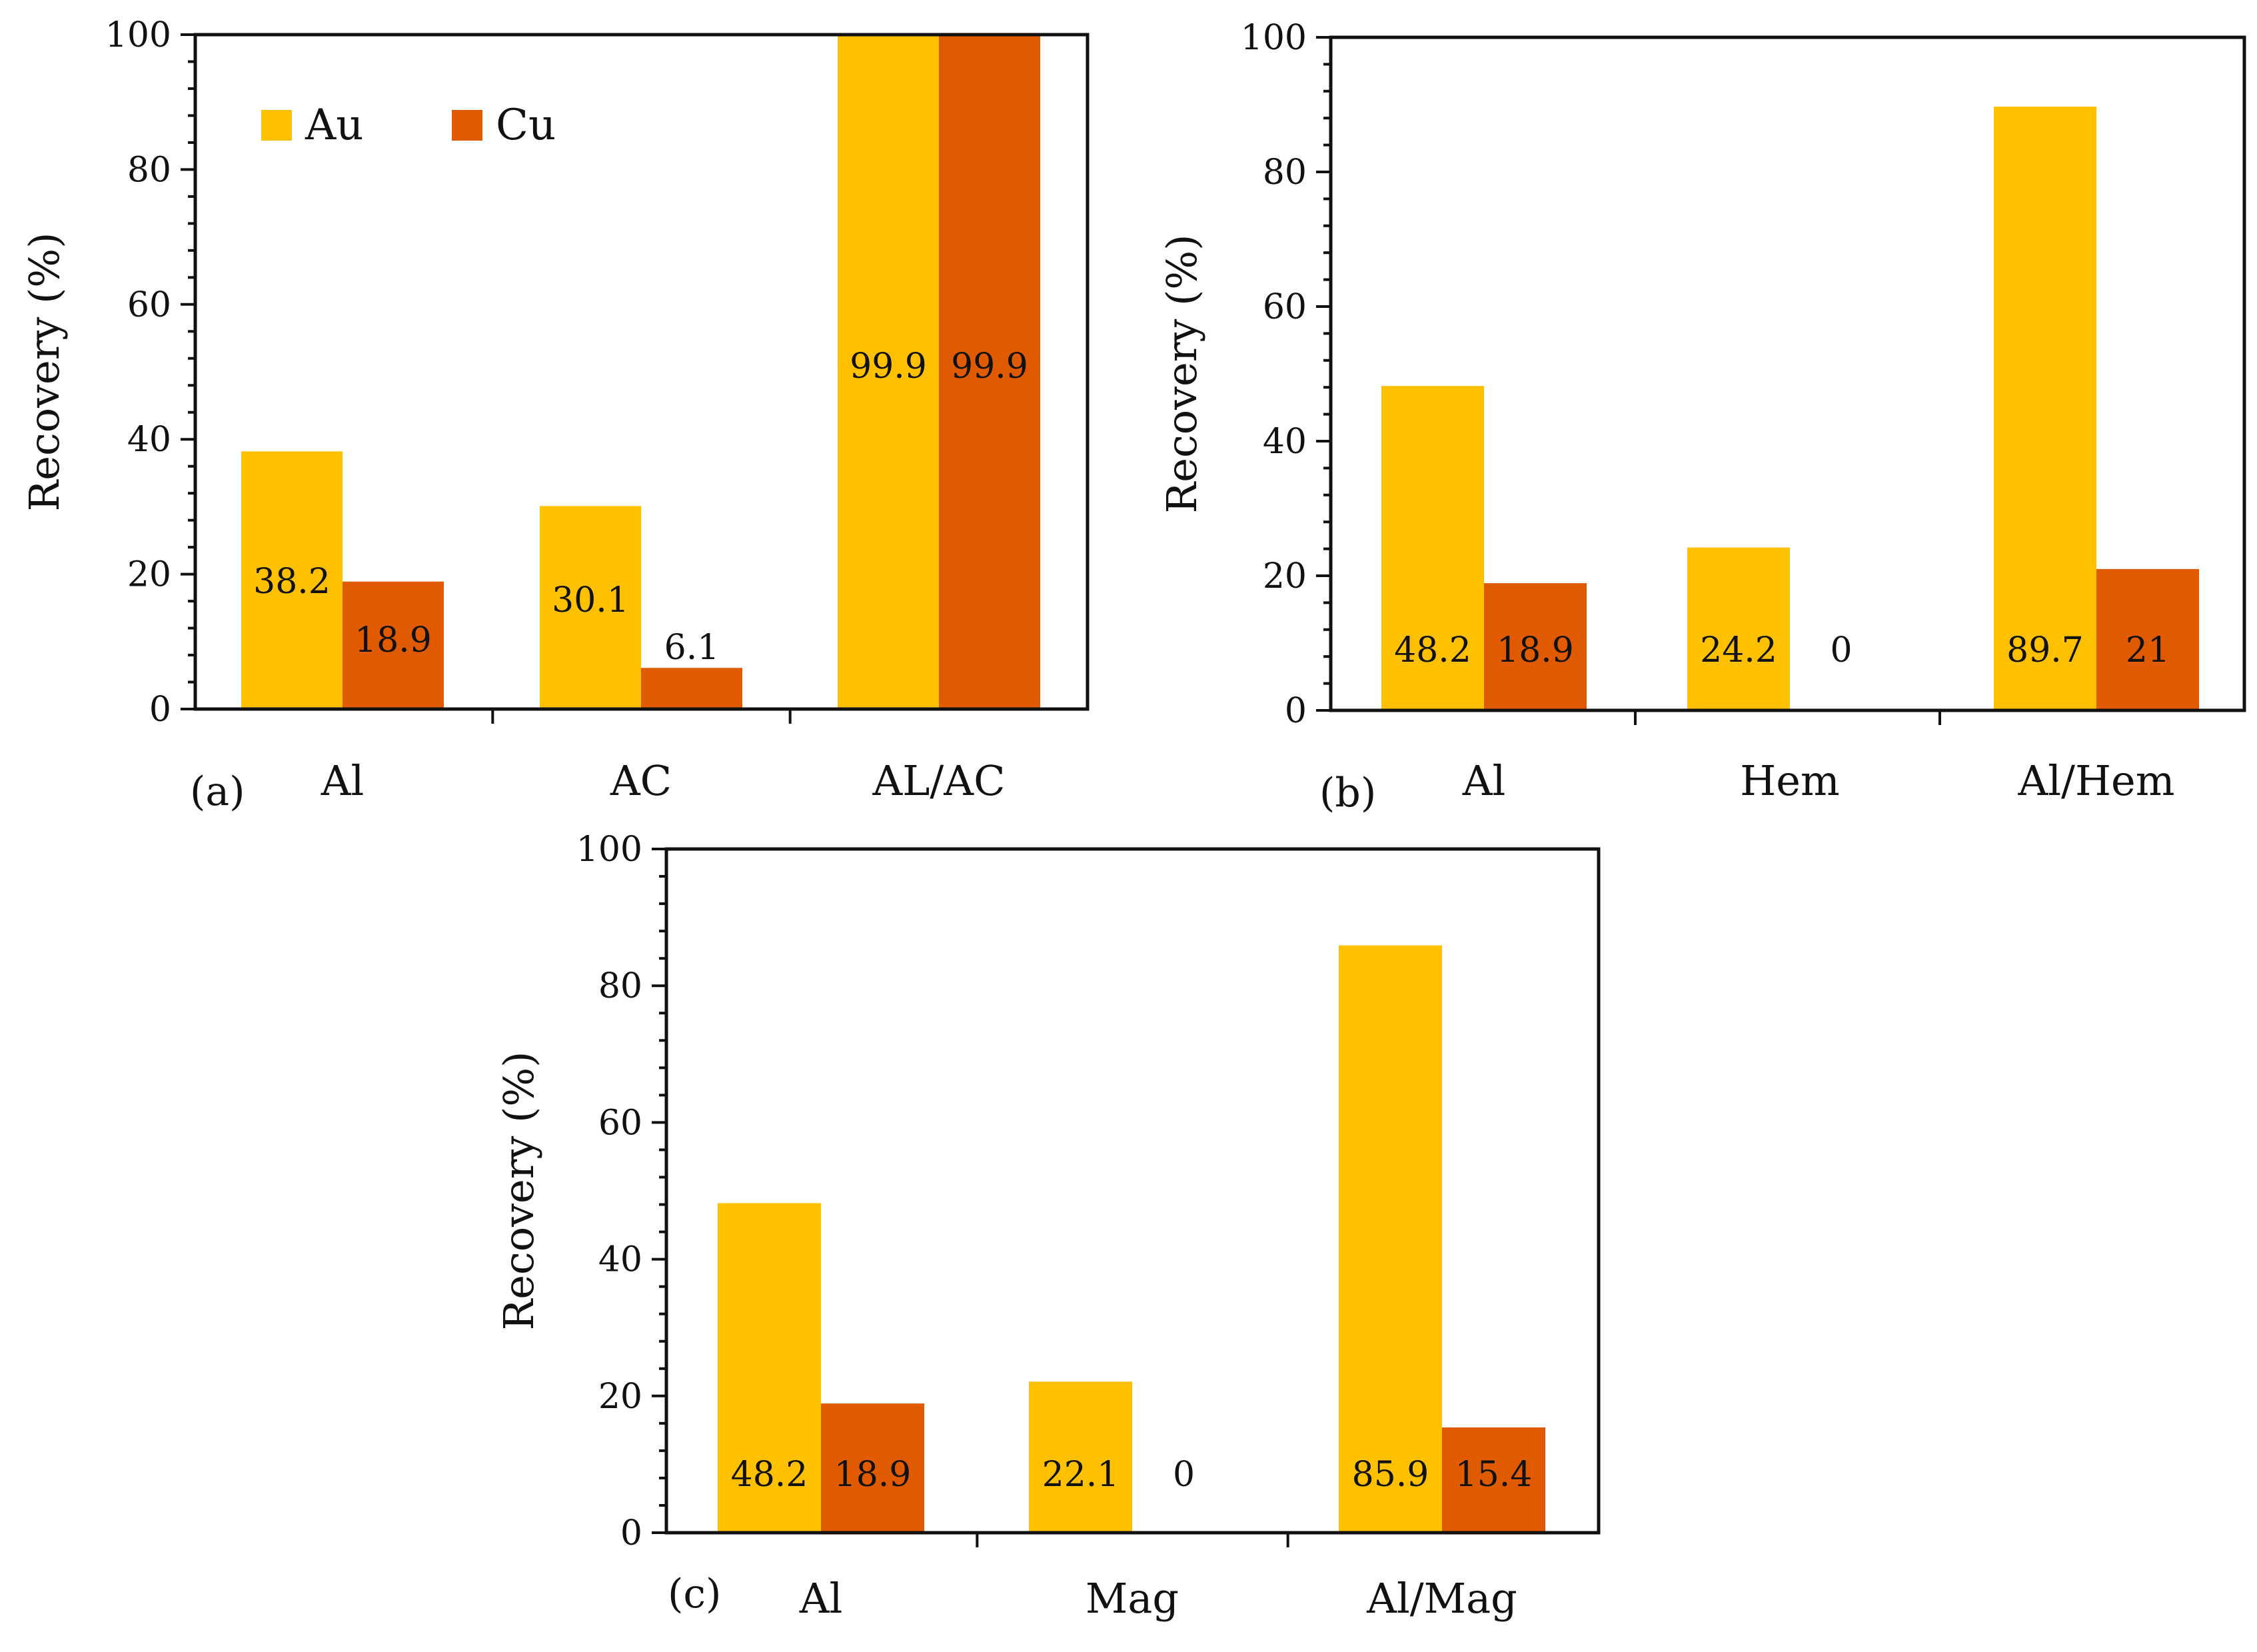  I want to click on panel-label: (c), so click(694, 1594).